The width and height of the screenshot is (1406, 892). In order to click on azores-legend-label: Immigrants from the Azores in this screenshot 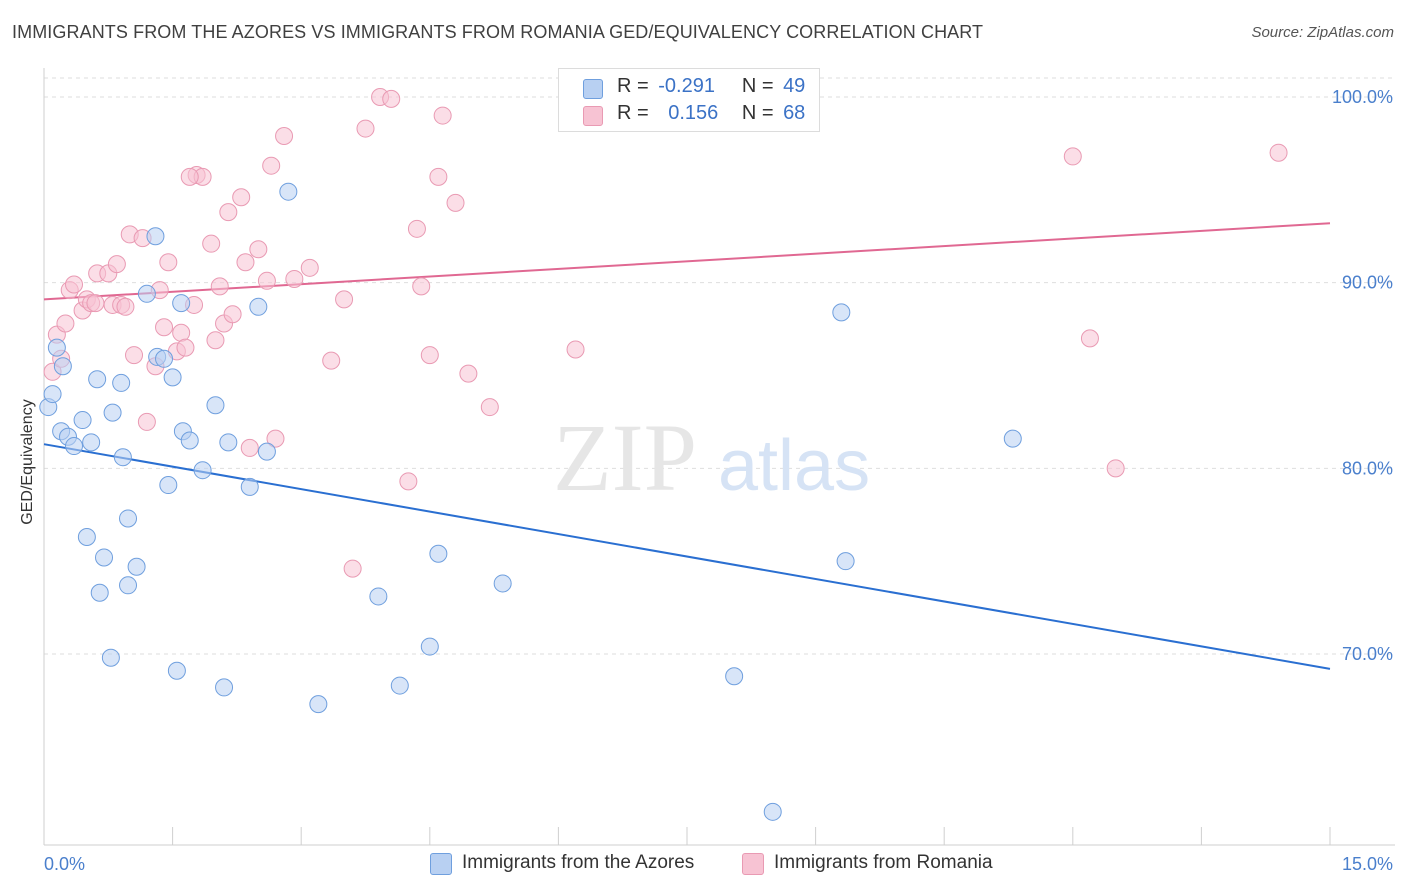, I will do `click(578, 862)`.